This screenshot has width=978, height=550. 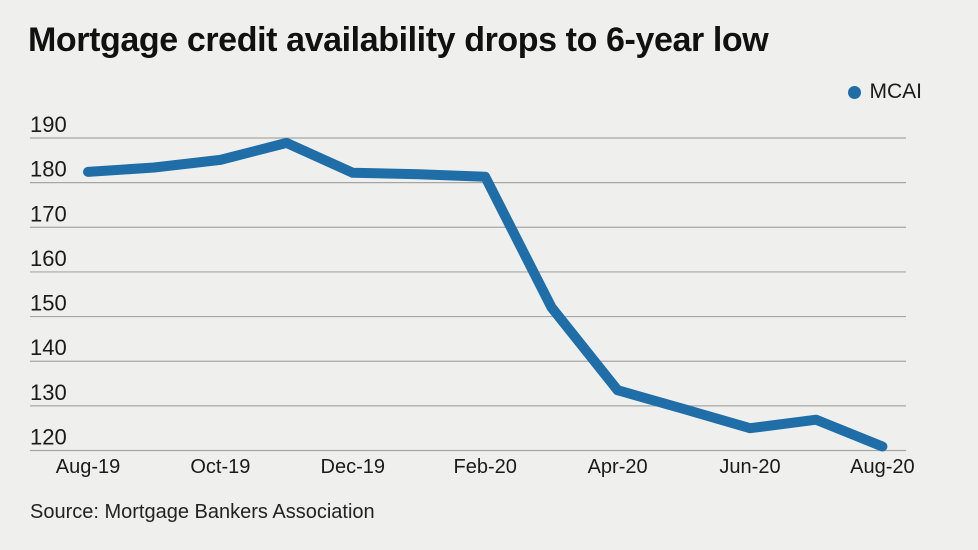 What do you see at coordinates (353, 467) in the screenshot?
I see `x-axis-tick-label: Dec-19` at bounding box center [353, 467].